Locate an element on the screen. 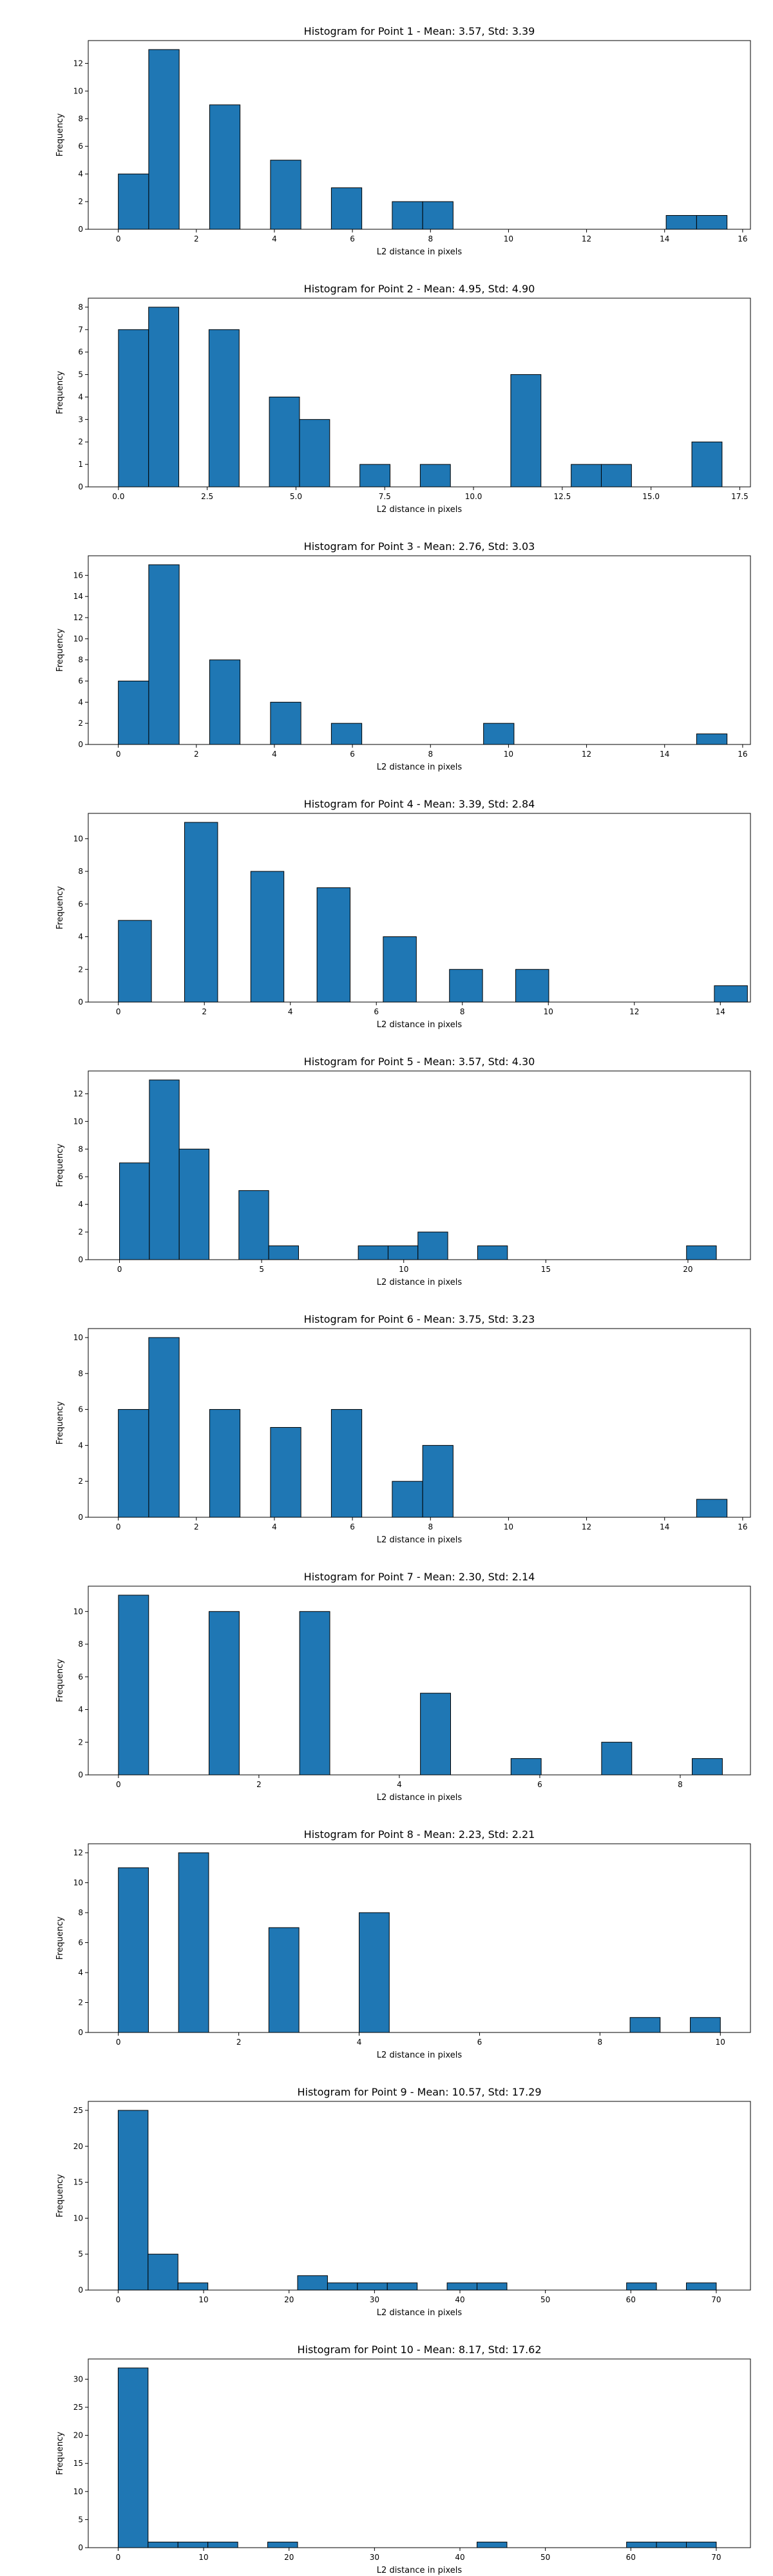  x-tick-label: 17.5 is located at coordinates (740, 496).